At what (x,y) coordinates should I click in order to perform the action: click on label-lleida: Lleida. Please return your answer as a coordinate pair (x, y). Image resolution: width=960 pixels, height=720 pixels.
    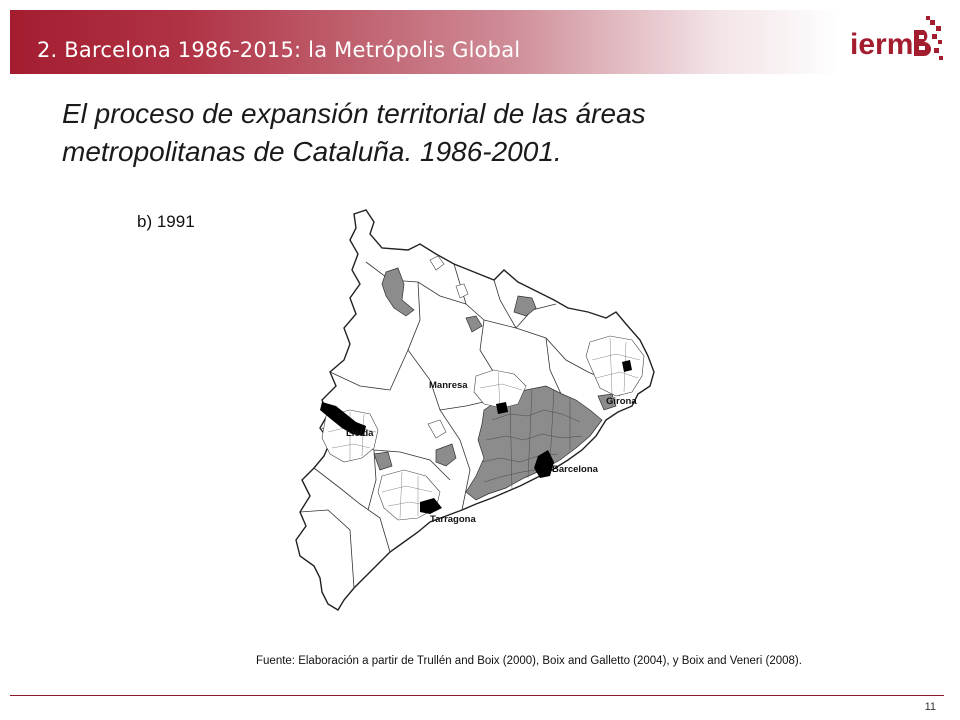
    Looking at the image, I should click on (360, 433).